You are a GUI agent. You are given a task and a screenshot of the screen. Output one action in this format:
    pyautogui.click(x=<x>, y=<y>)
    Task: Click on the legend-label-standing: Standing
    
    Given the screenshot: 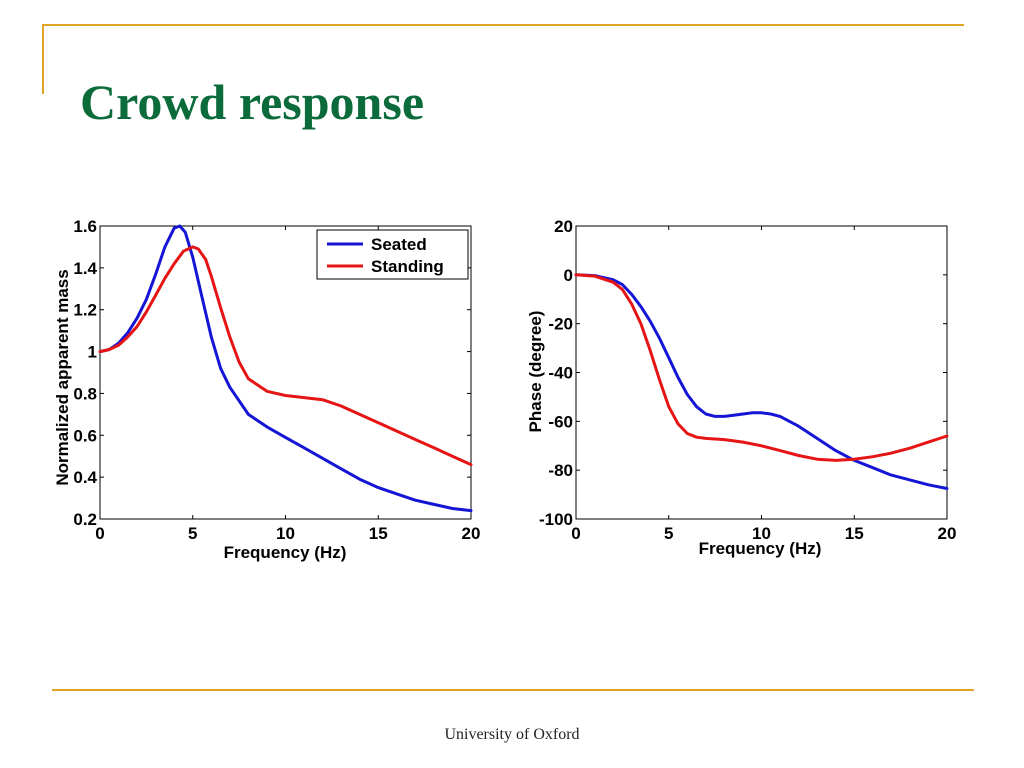 What is the action you would take?
    pyautogui.click(x=407, y=266)
    